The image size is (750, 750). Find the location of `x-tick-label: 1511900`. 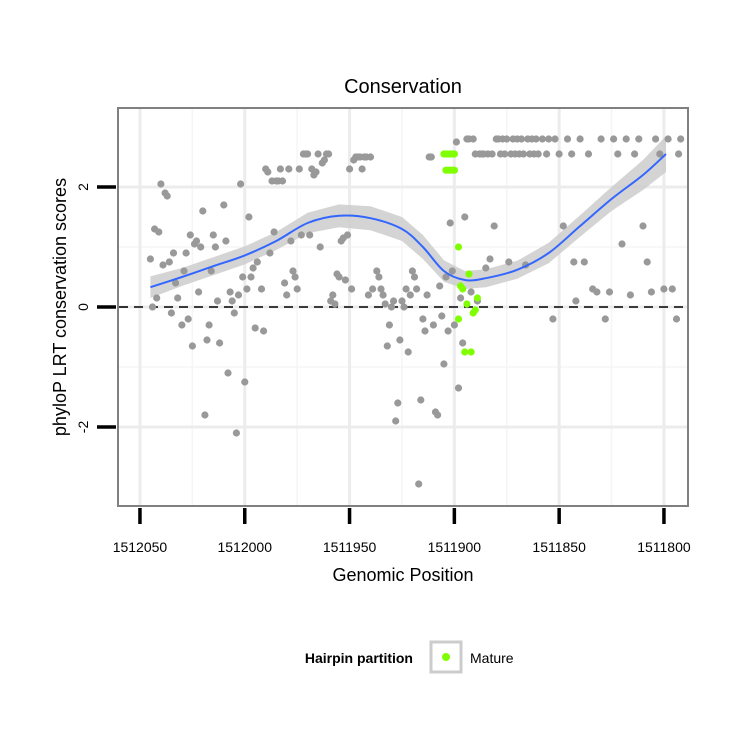

x-tick-label: 1511900 is located at coordinates (455, 547).